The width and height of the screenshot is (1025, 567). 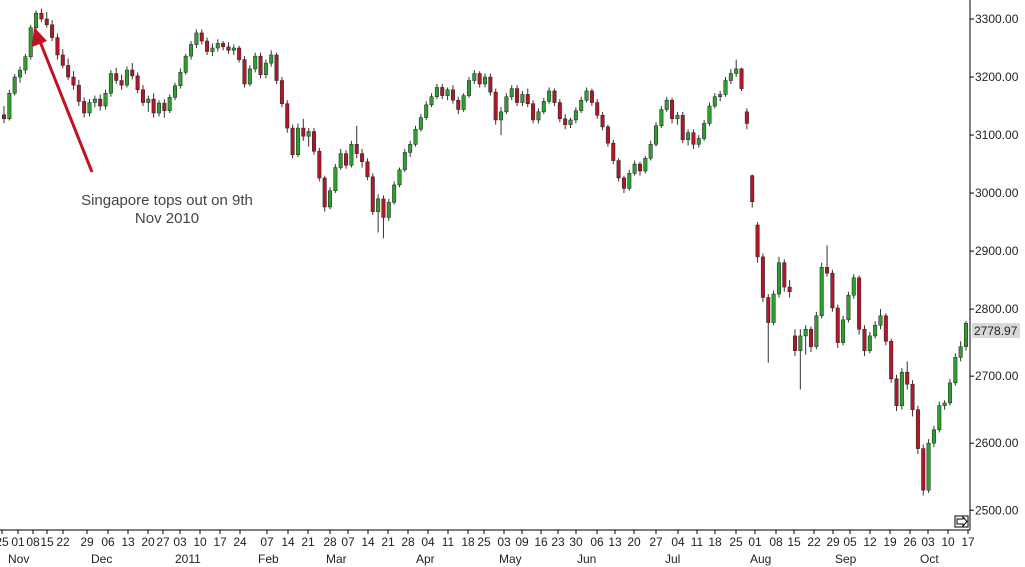 I want to click on last-price-tag, so click(x=996, y=330).